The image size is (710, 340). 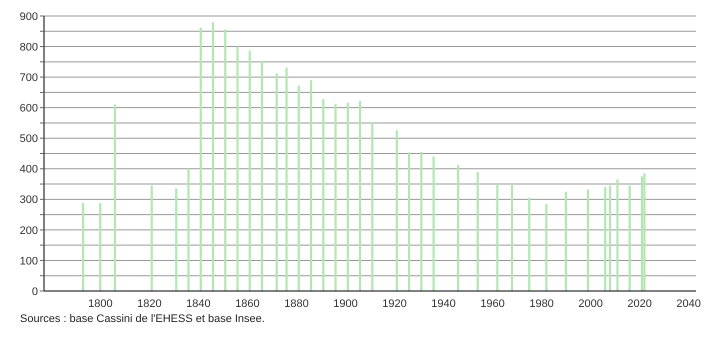 What do you see at coordinates (149, 304) in the screenshot?
I see `x-tick-label: 1820` at bounding box center [149, 304].